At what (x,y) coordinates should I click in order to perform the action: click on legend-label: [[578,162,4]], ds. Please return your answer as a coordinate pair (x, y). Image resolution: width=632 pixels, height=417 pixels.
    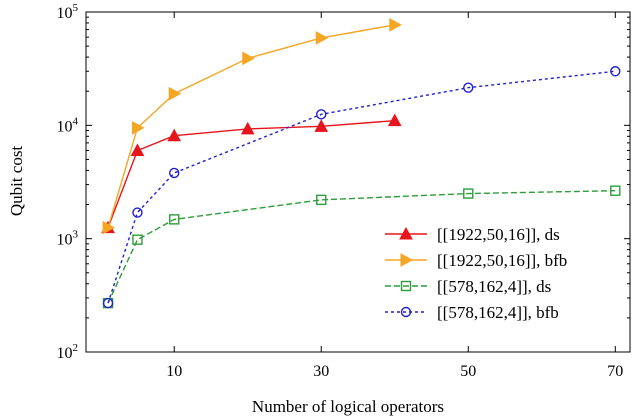
    Looking at the image, I should click on (494, 286).